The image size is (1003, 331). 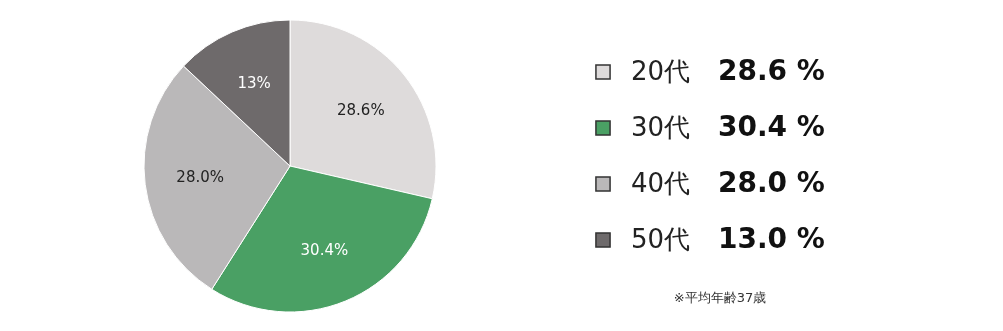 What do you see at coordinates (661, 183) in the screenshot?
I see `legend-label: 40代` at bounding box center [661, 183].